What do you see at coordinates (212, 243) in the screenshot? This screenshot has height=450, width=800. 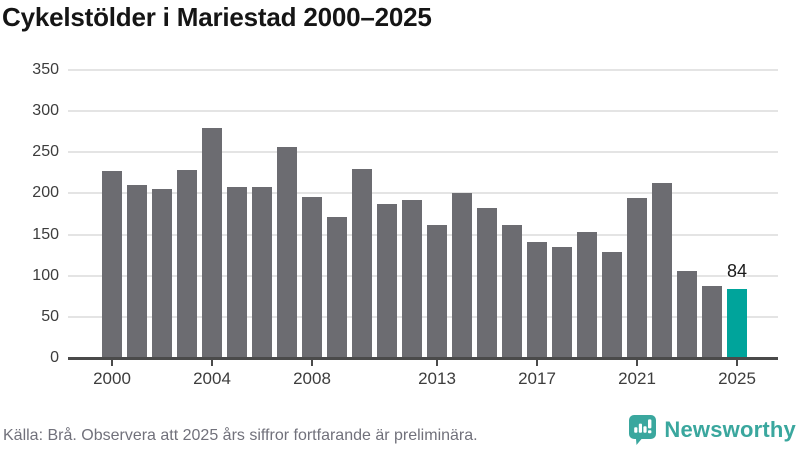 I see `bar-2004` at bounding box center [212, 243].